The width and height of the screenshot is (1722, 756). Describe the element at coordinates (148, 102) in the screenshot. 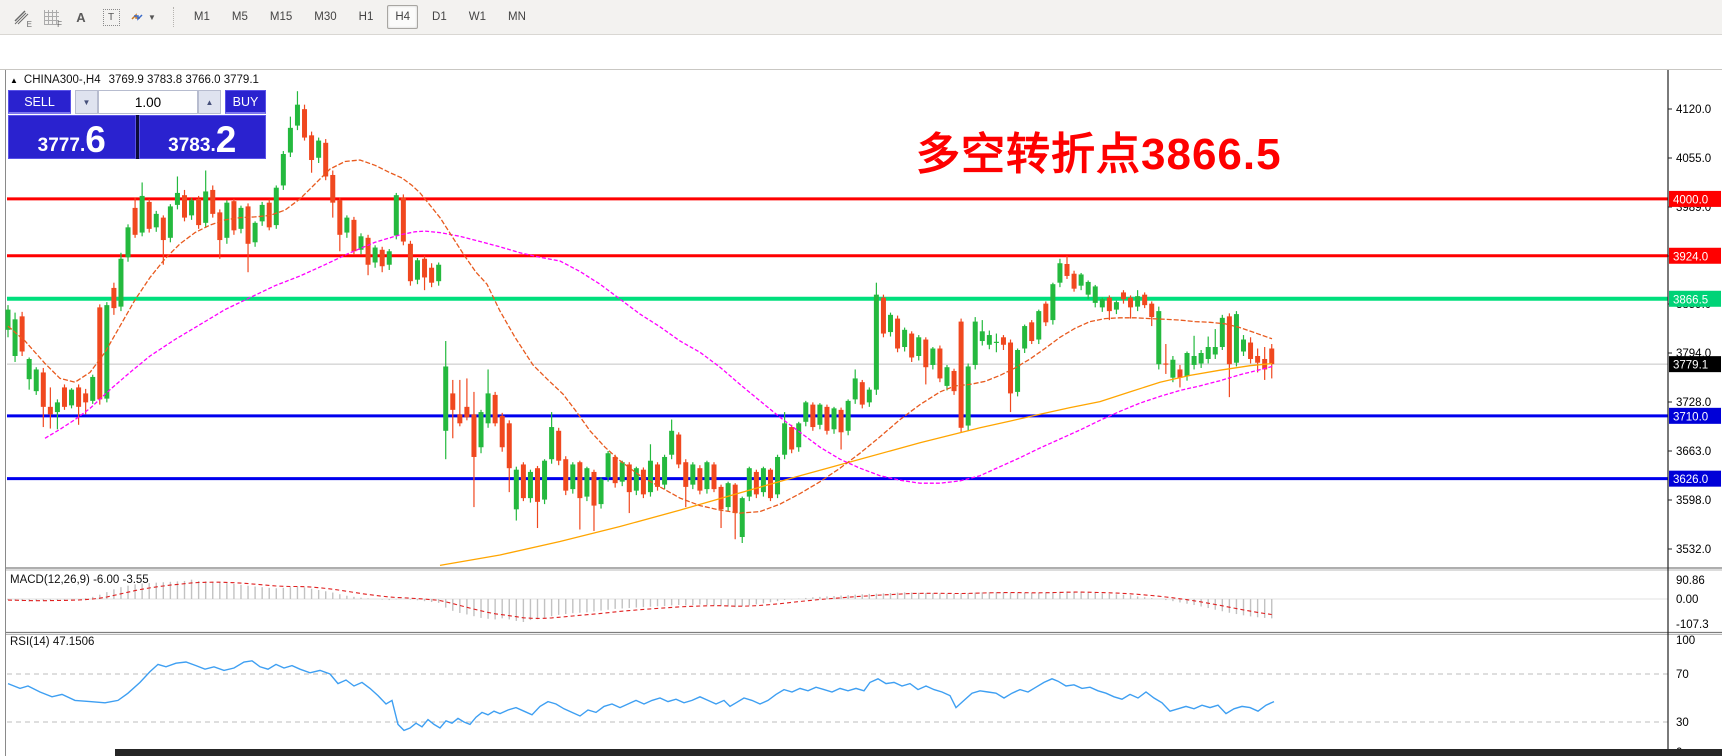

I see `volume-input: 1.00` at that location.